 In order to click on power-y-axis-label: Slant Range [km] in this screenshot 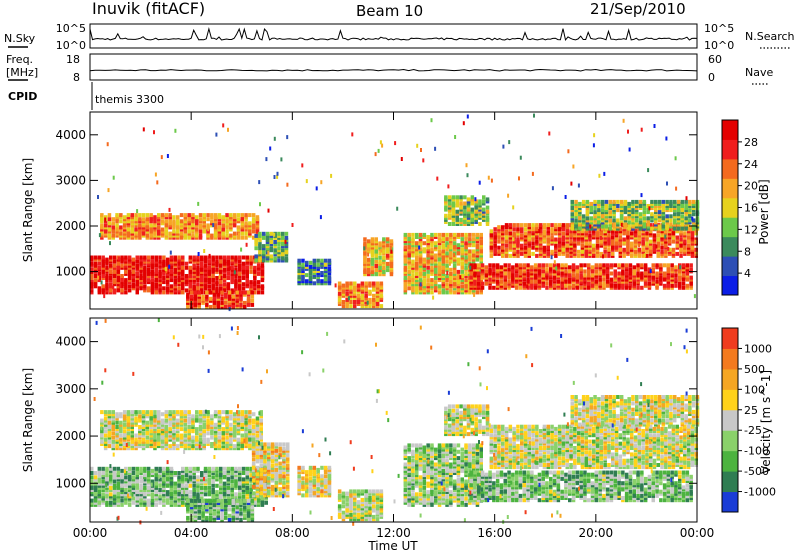, I will do `click(28, 210)`.